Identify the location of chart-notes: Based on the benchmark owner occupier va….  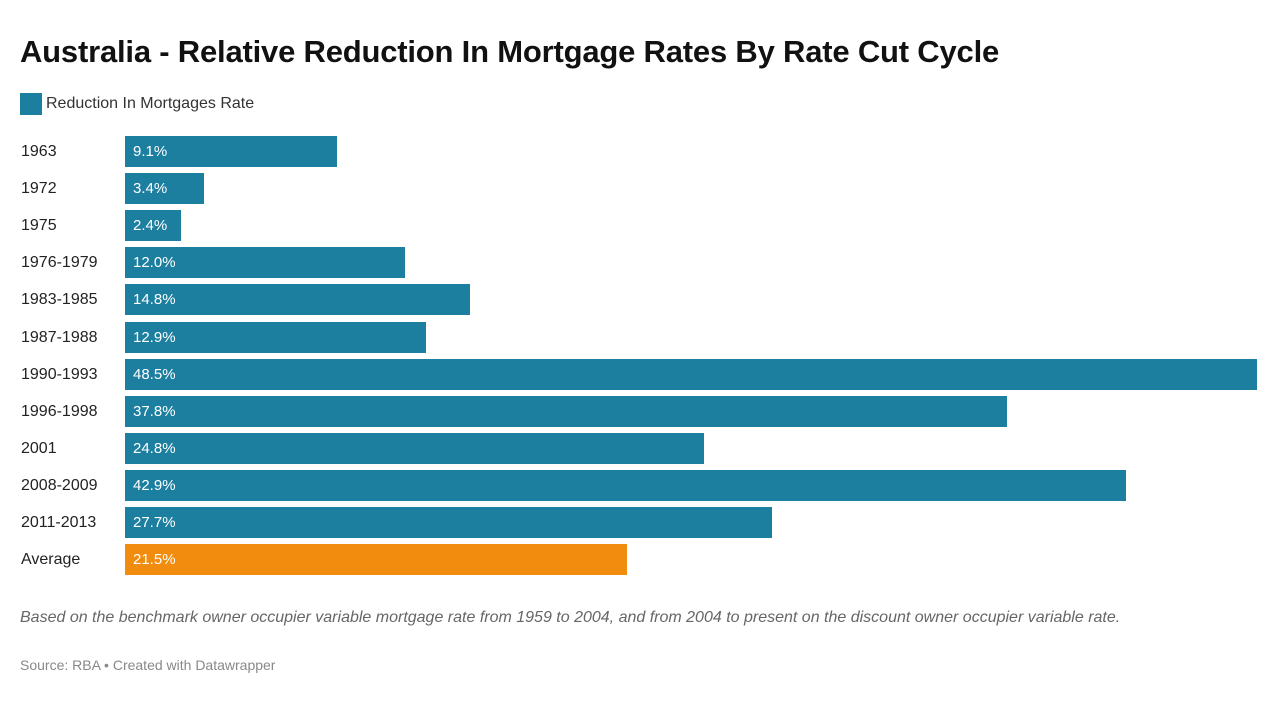
(570, 617).